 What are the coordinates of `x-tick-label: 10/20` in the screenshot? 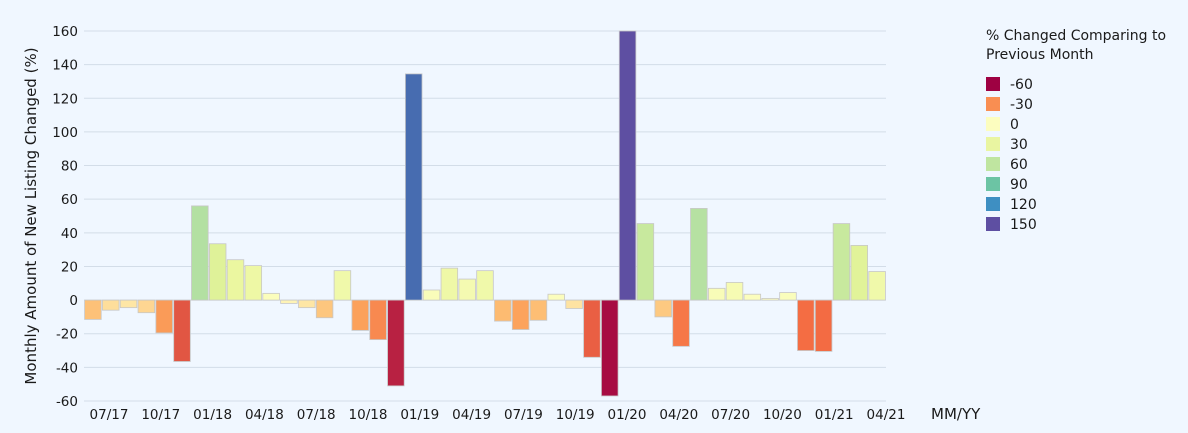 It's located at (782, 415).